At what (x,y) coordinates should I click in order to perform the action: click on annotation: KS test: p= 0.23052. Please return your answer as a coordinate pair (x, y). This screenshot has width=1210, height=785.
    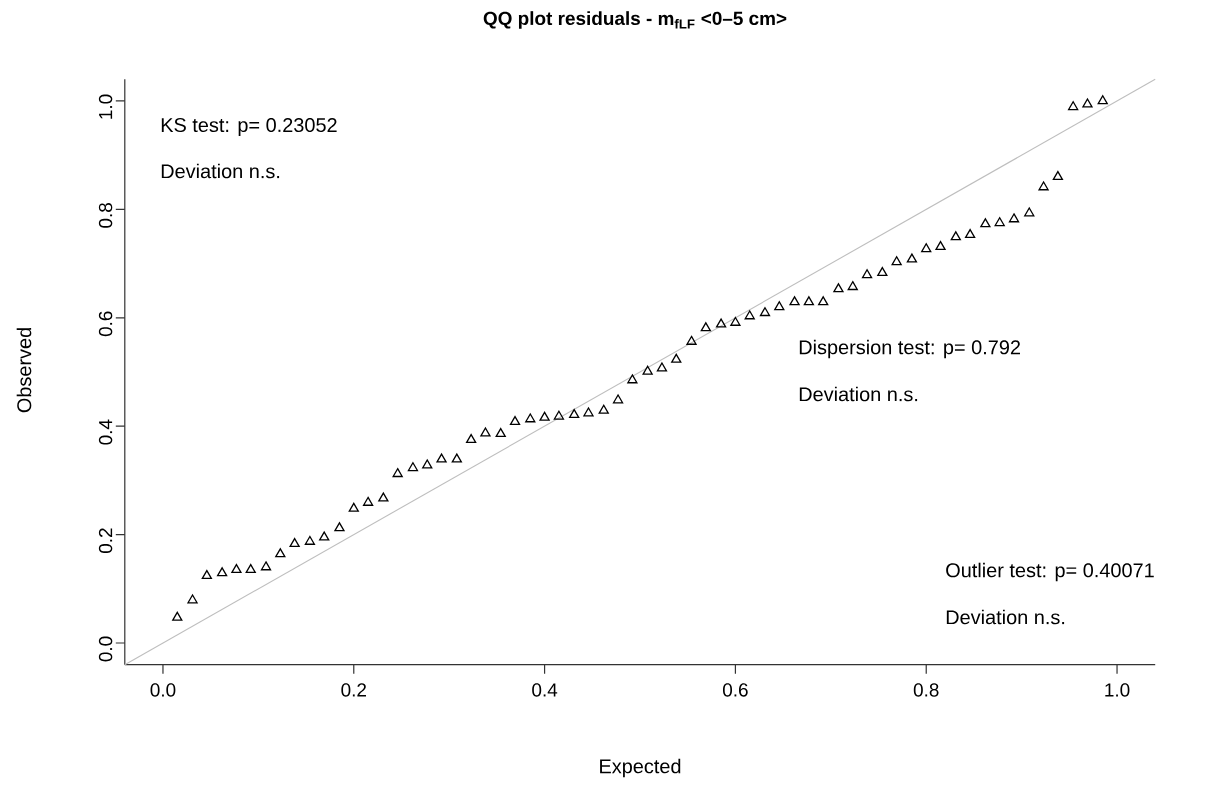
    Looking at the image, I should click on (249, 127).